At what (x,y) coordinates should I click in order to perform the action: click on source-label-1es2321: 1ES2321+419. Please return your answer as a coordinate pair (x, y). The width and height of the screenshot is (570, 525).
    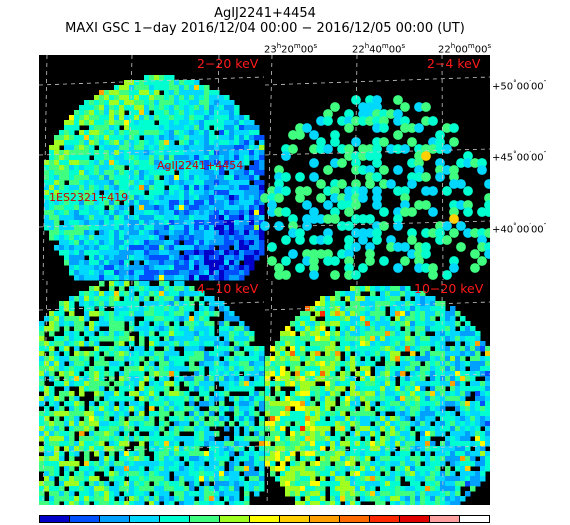
    Looking at the image, I should click on (89, 197).